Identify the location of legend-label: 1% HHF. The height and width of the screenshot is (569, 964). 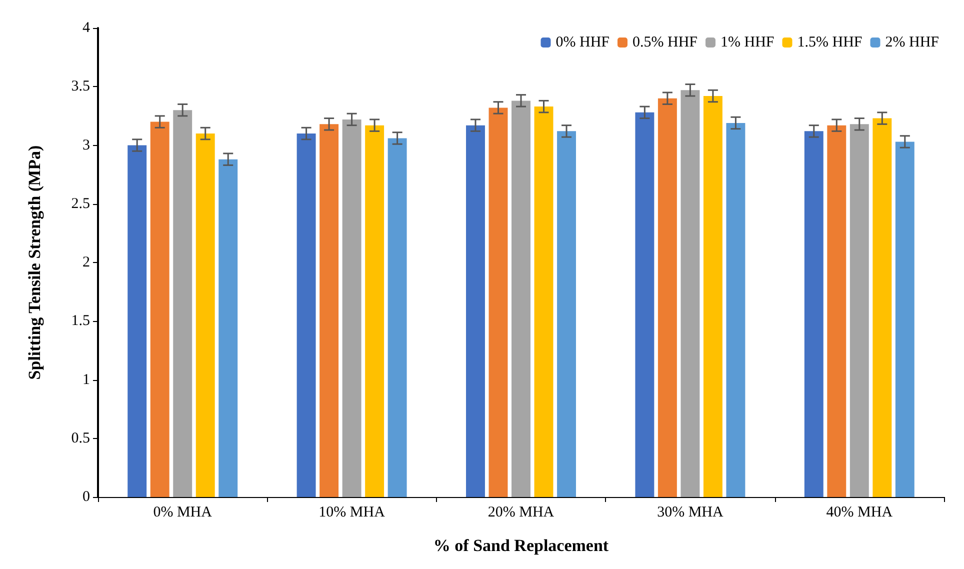
(747, 42).